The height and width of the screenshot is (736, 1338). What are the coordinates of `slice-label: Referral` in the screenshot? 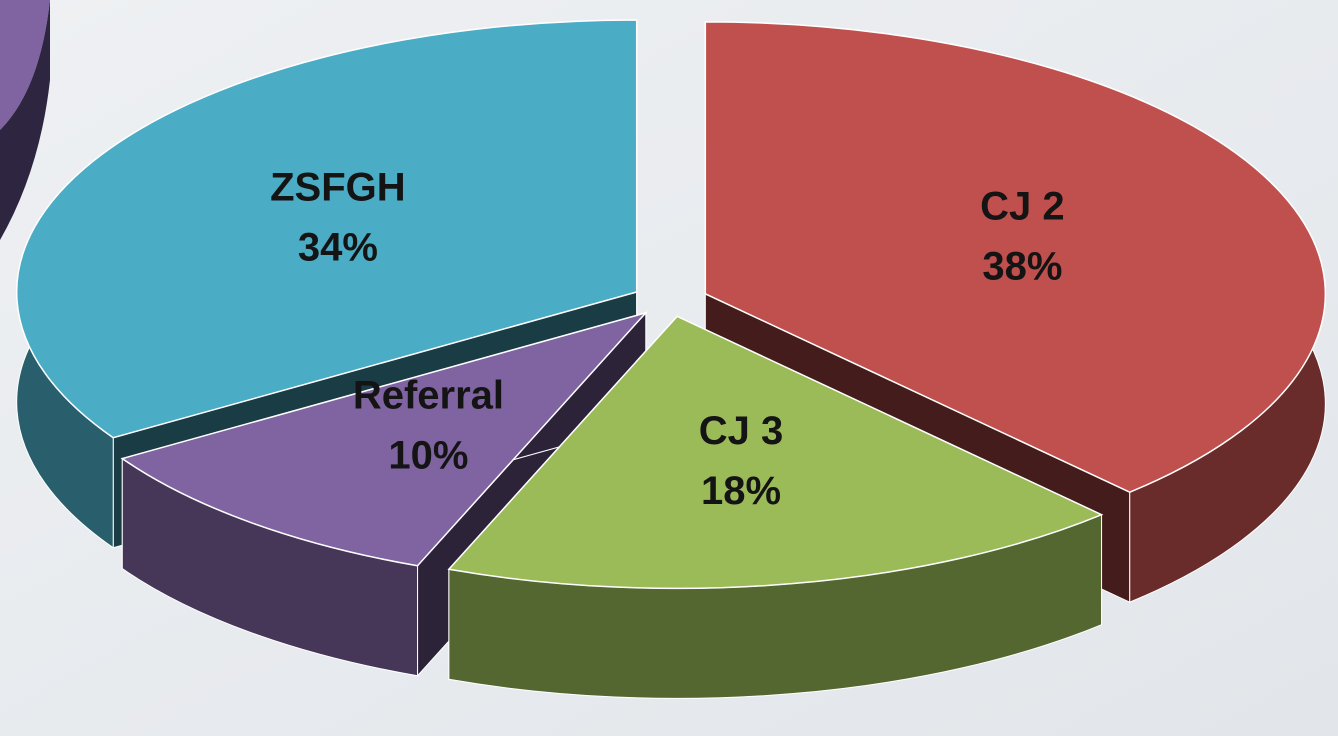 It's located at (428, 396).